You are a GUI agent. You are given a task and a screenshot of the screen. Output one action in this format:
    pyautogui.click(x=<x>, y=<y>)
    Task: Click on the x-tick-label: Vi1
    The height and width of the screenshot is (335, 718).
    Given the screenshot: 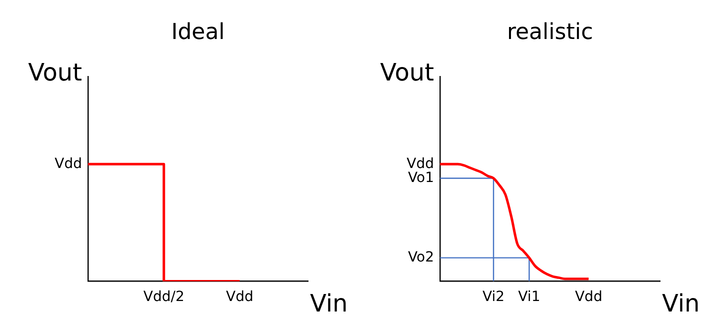 What is the action you would take?
    pyautogui.click(x=529, y=297)
    